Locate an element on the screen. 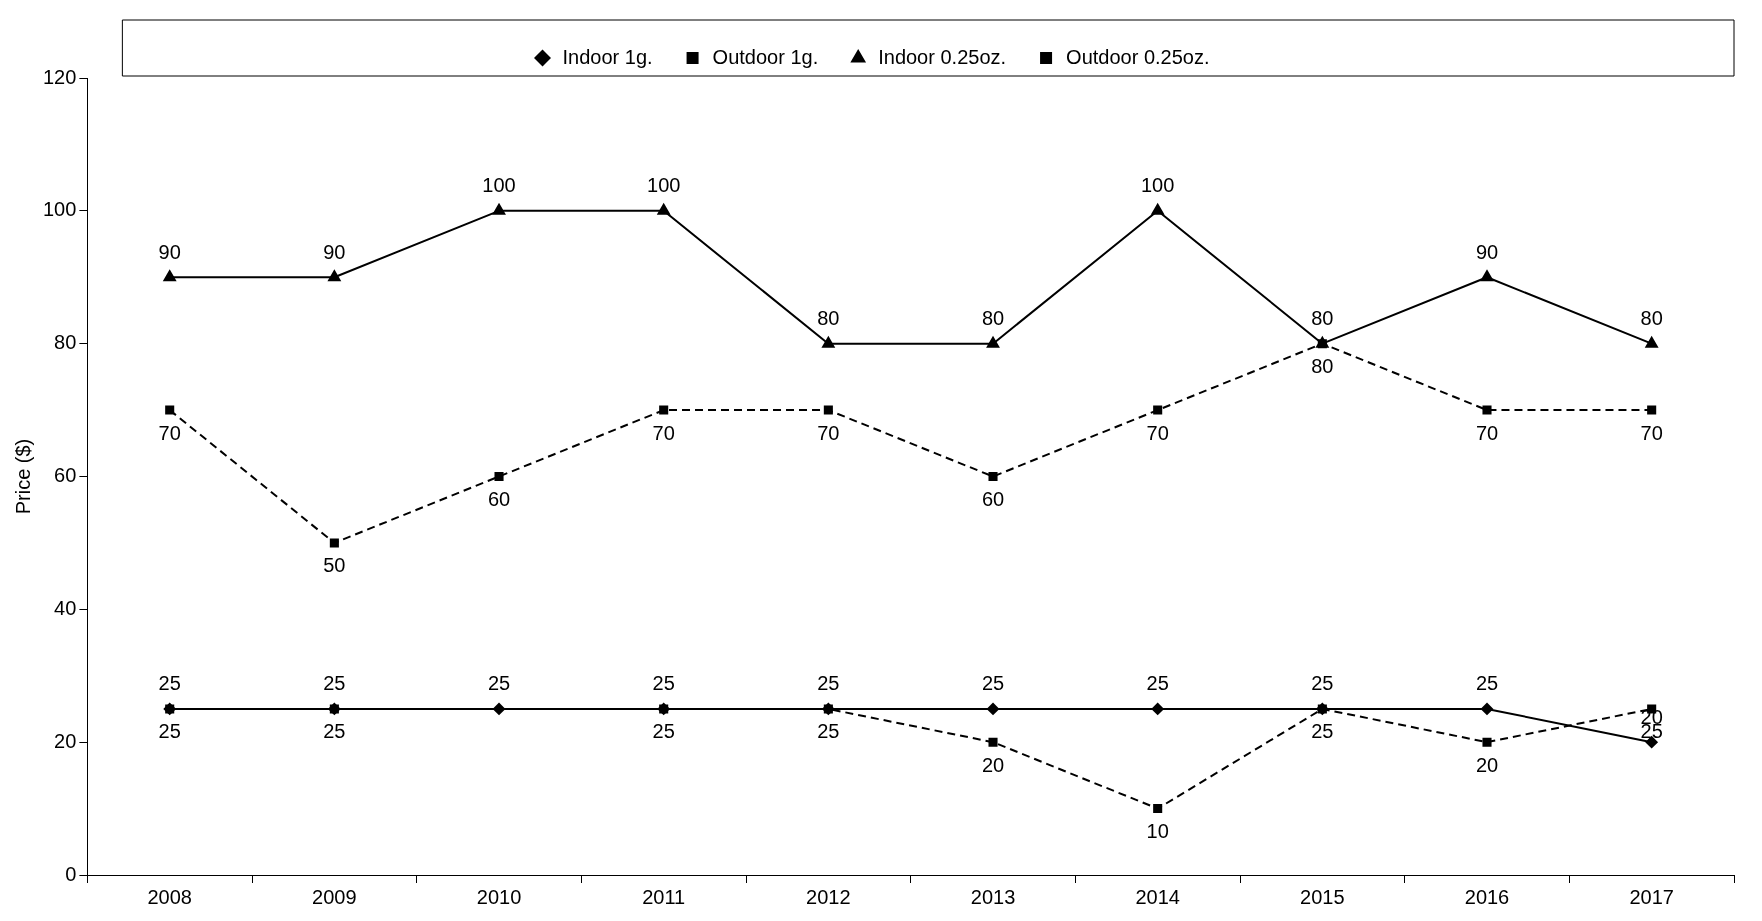 Image resolution: width=1762 pixels, height=921 pixels. y-tick-label: 120 is located at coordinates (59, 76).